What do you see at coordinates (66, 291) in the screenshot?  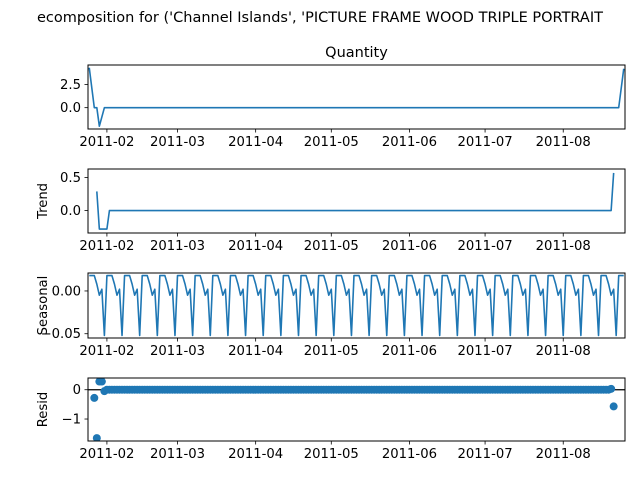 I see `y-tick-label: 0.00` at bounding box center [66, 291].